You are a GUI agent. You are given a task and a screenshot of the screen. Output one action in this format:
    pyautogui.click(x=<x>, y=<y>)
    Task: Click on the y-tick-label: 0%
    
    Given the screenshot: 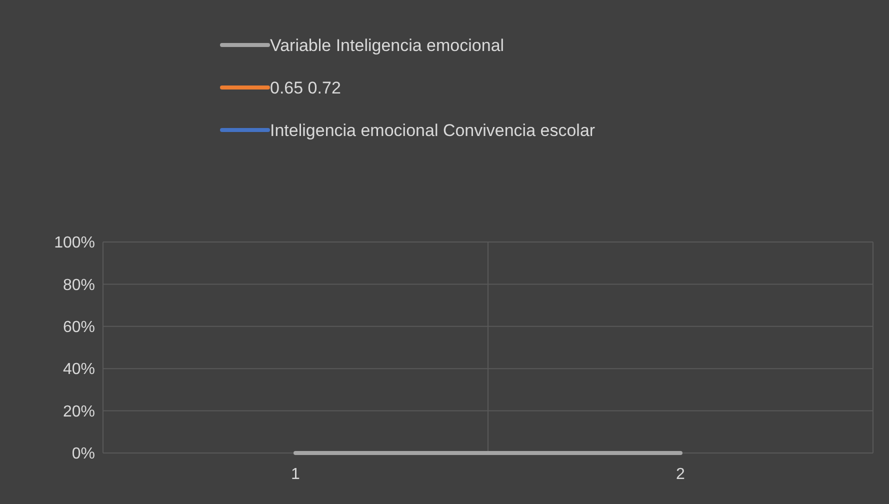 What is the action you would take?
    pyautogui.click(x=83, y=454)
    